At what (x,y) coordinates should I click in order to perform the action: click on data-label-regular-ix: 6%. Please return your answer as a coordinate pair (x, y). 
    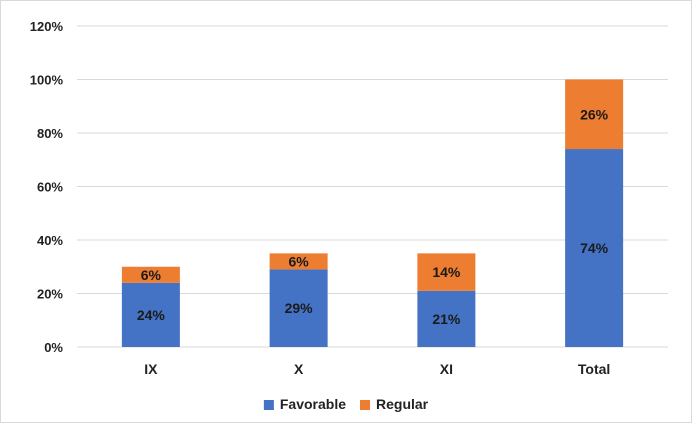
    Looking at the image, I should click on (151, 275).